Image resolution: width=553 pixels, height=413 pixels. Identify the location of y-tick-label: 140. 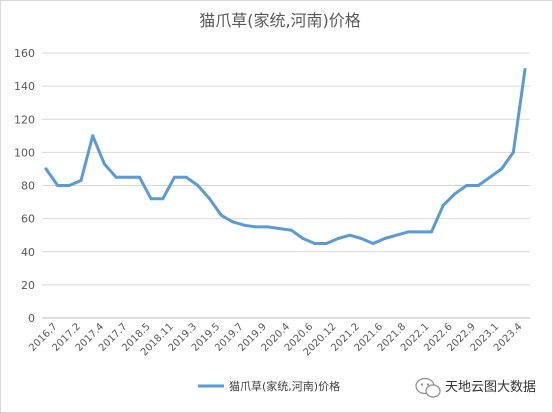
(24, 86).